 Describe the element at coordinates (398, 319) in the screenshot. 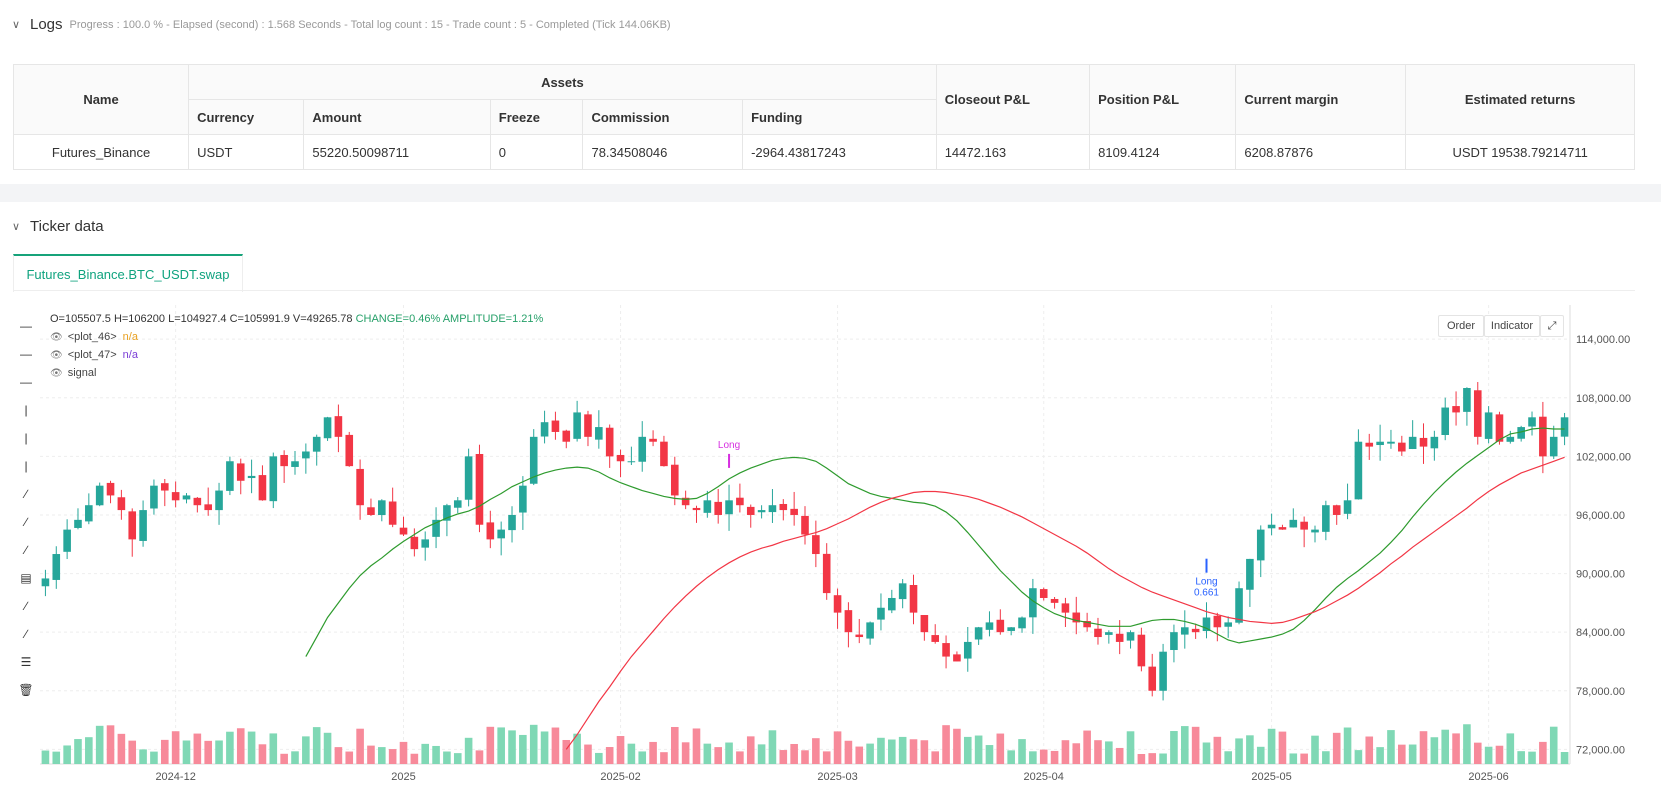

I see `ohlc-change: CHANGE=0.46%` at that location.